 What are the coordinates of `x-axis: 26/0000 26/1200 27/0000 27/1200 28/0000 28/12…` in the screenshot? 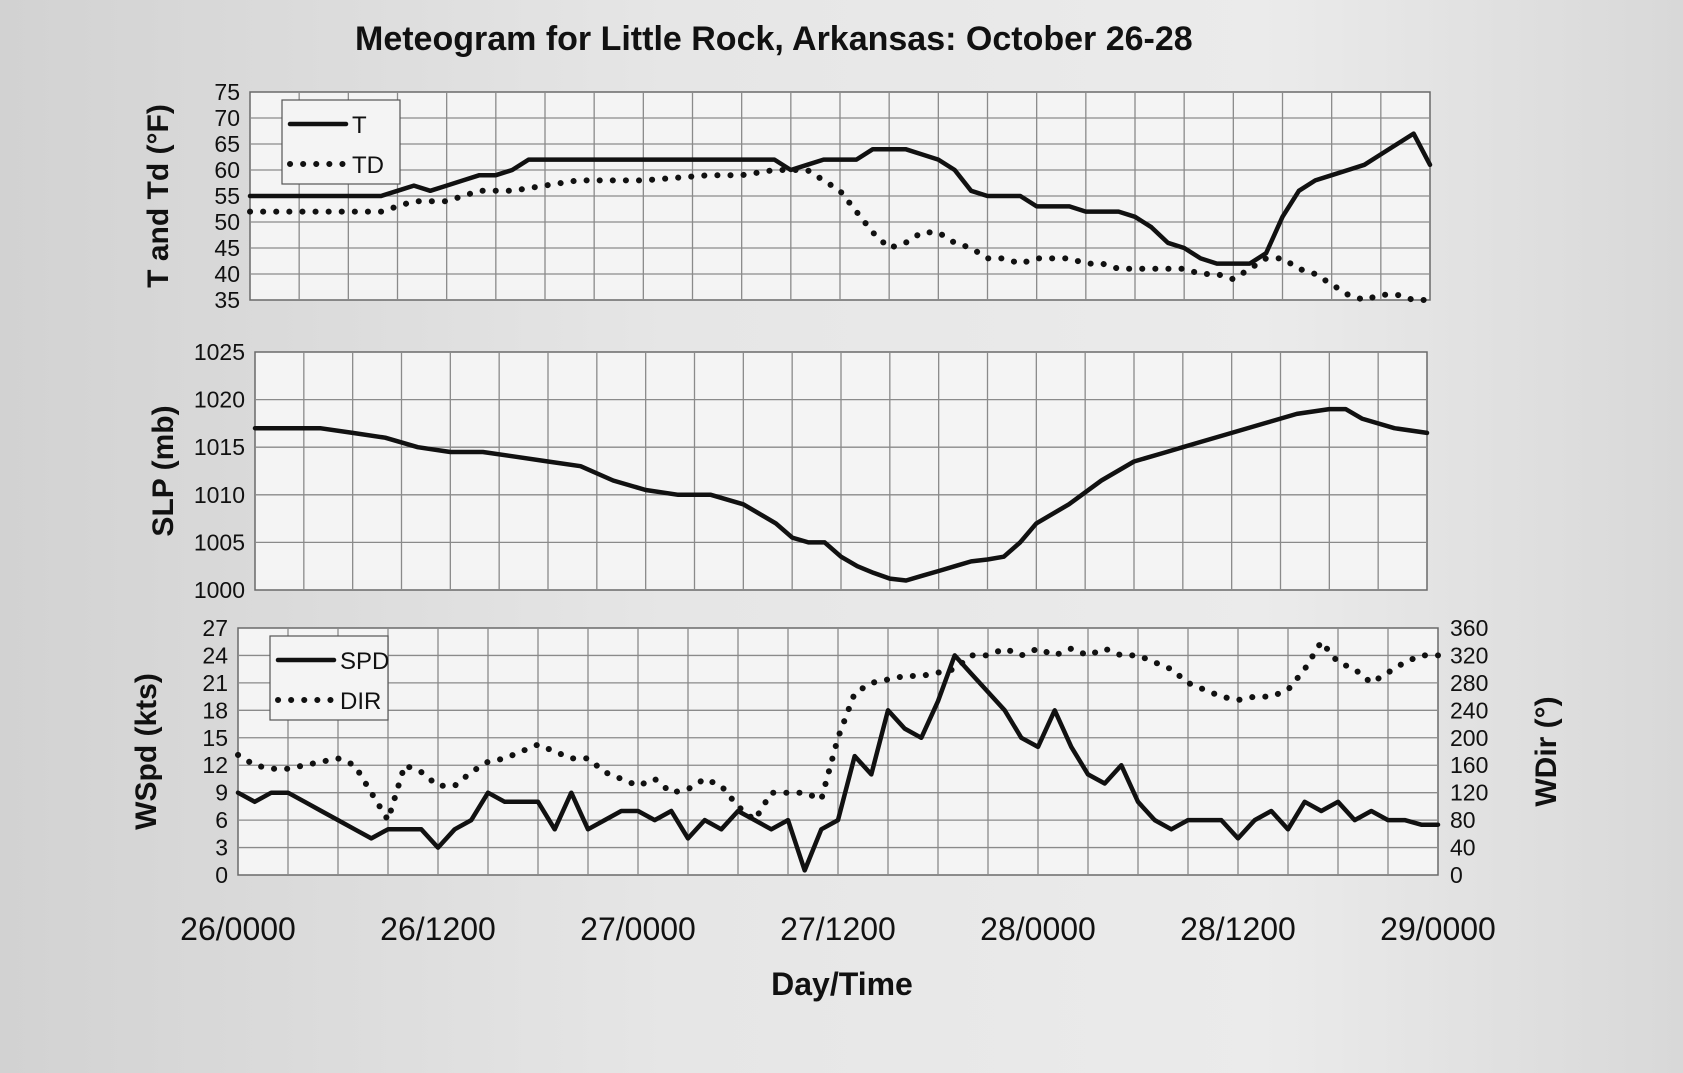 It's located at (838, 929).